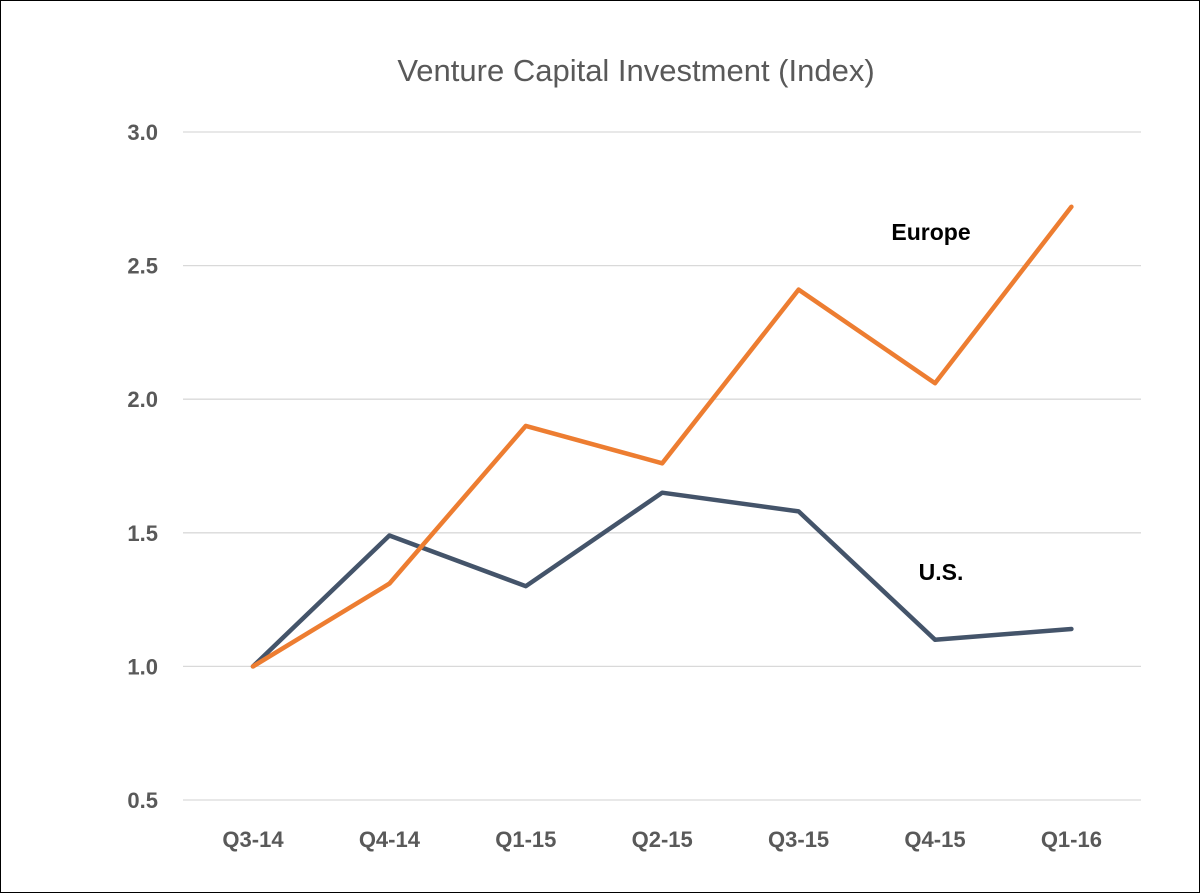  I want to click on x-tick-label: Q2-15, so click(662, 839).